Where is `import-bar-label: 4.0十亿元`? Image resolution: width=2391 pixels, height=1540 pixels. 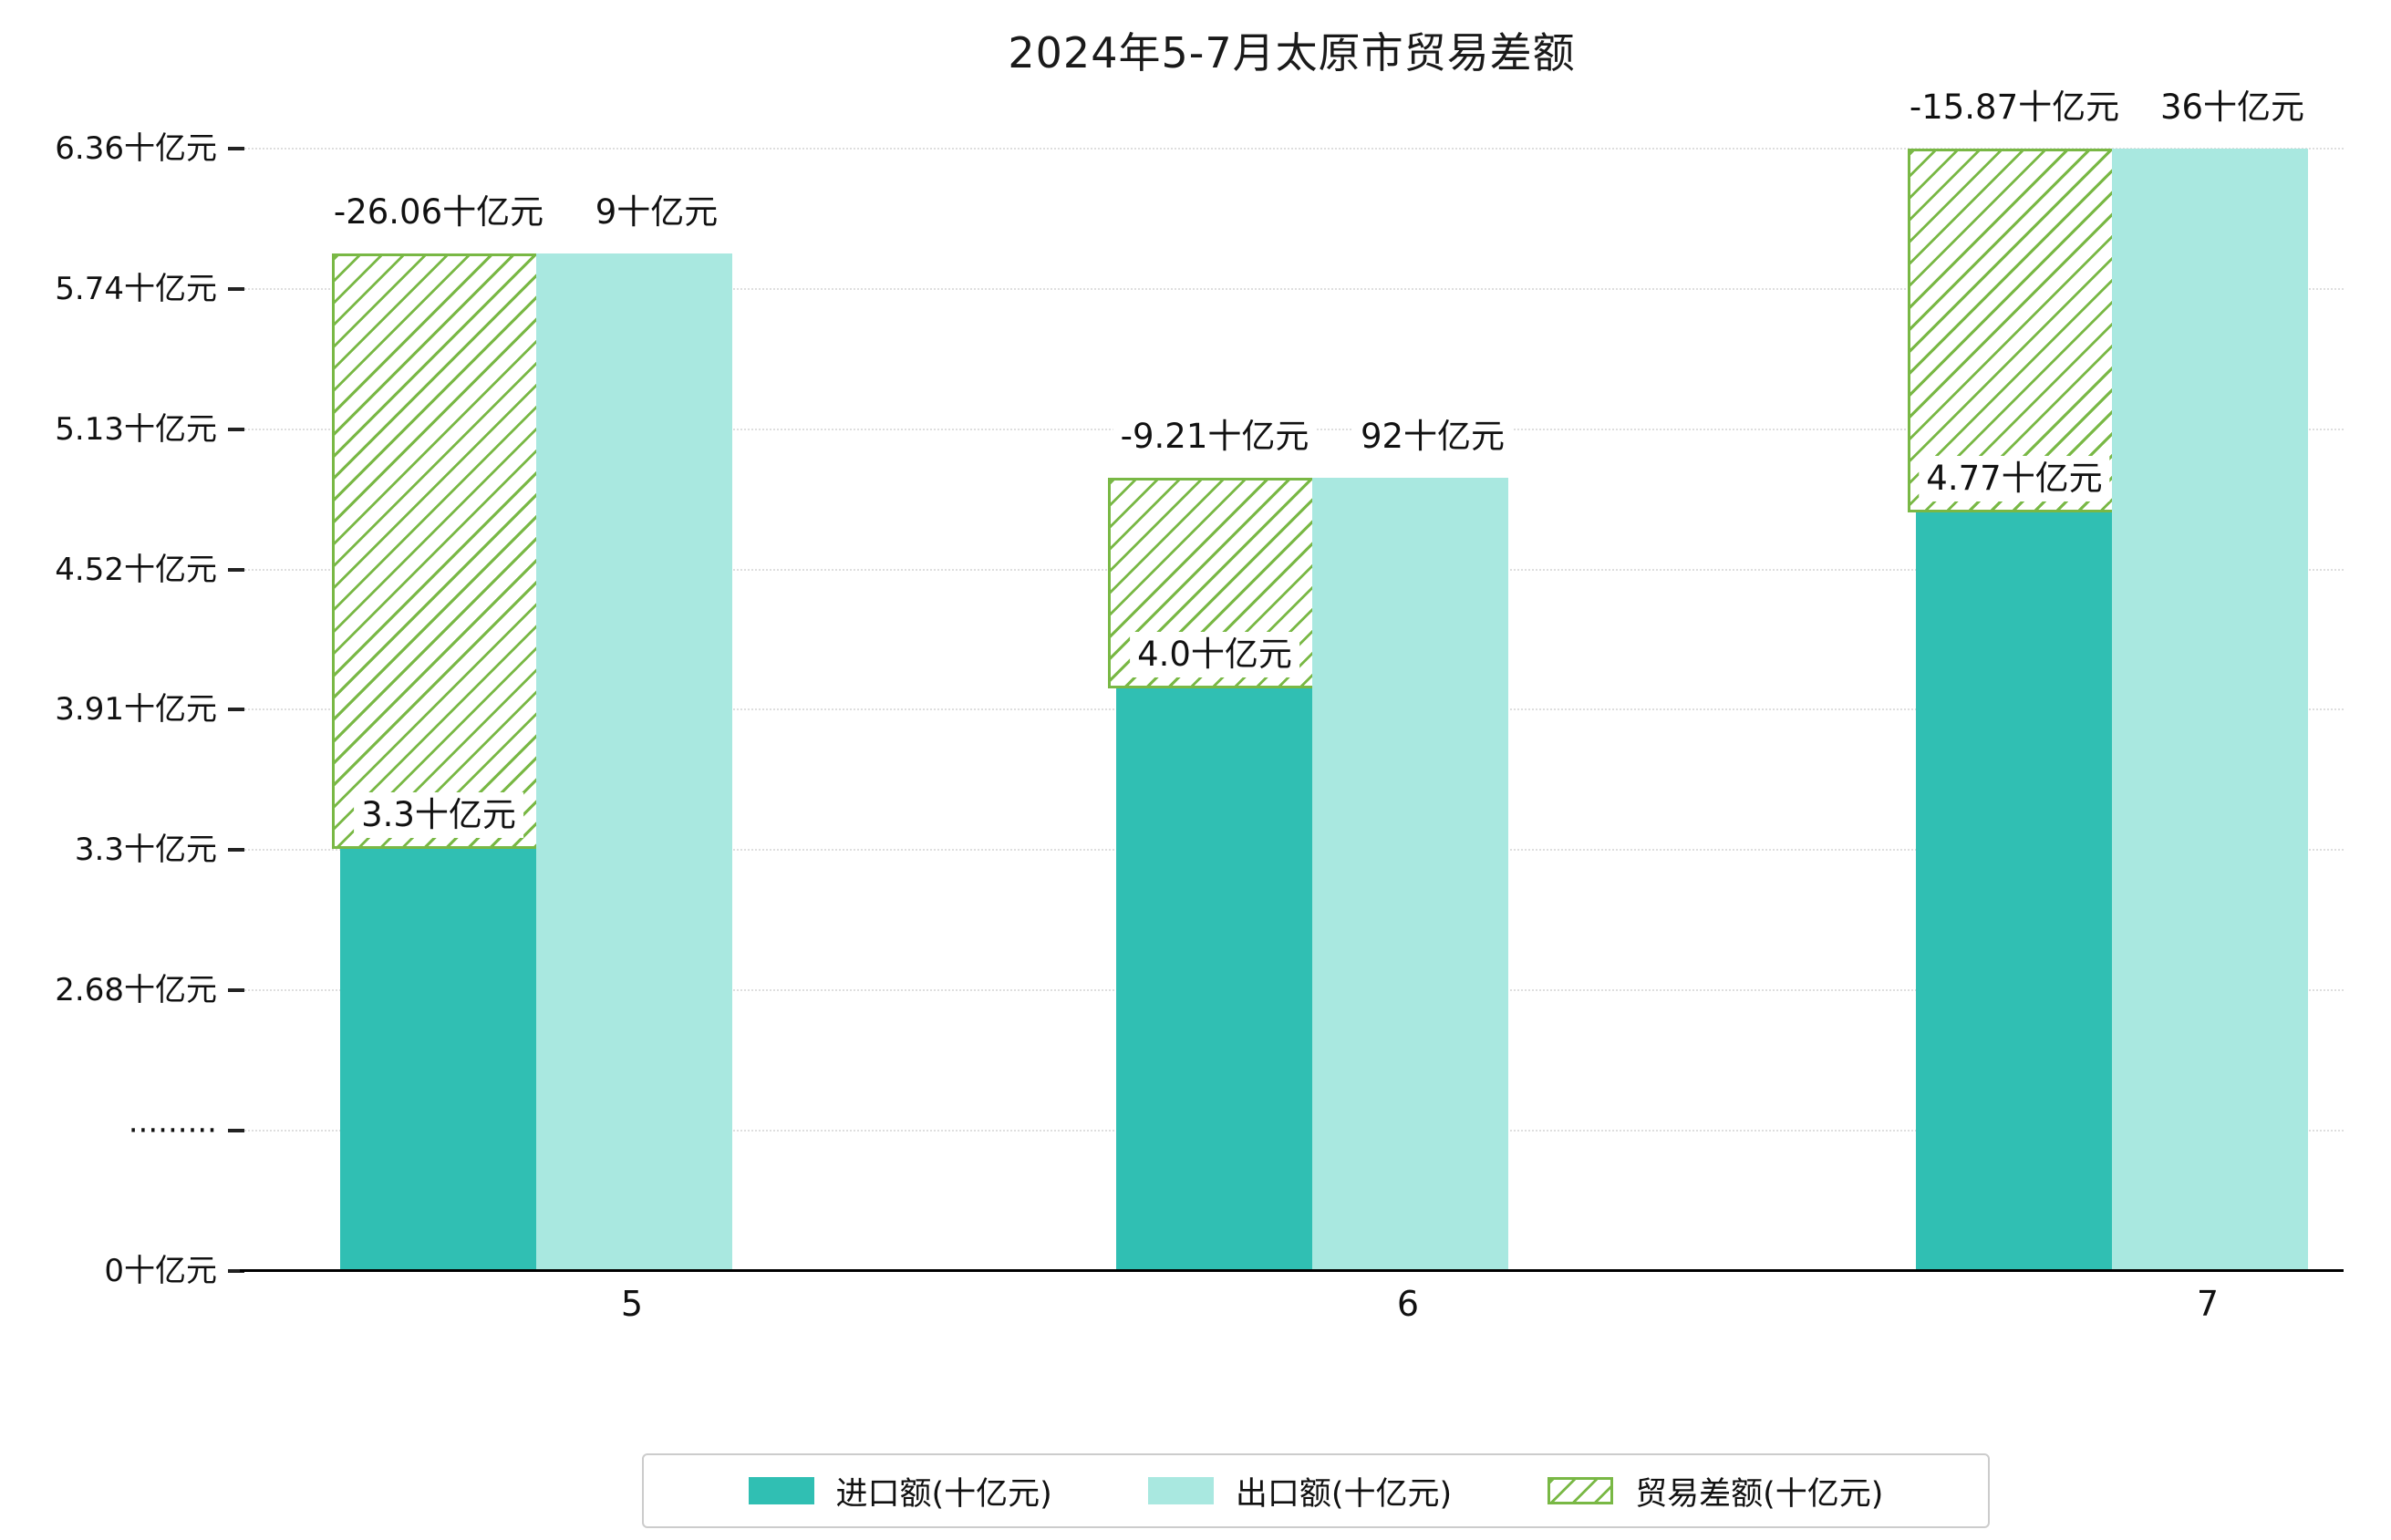
import-bar-label: 4.0十亿元 is located at coordinates (1214, 654).